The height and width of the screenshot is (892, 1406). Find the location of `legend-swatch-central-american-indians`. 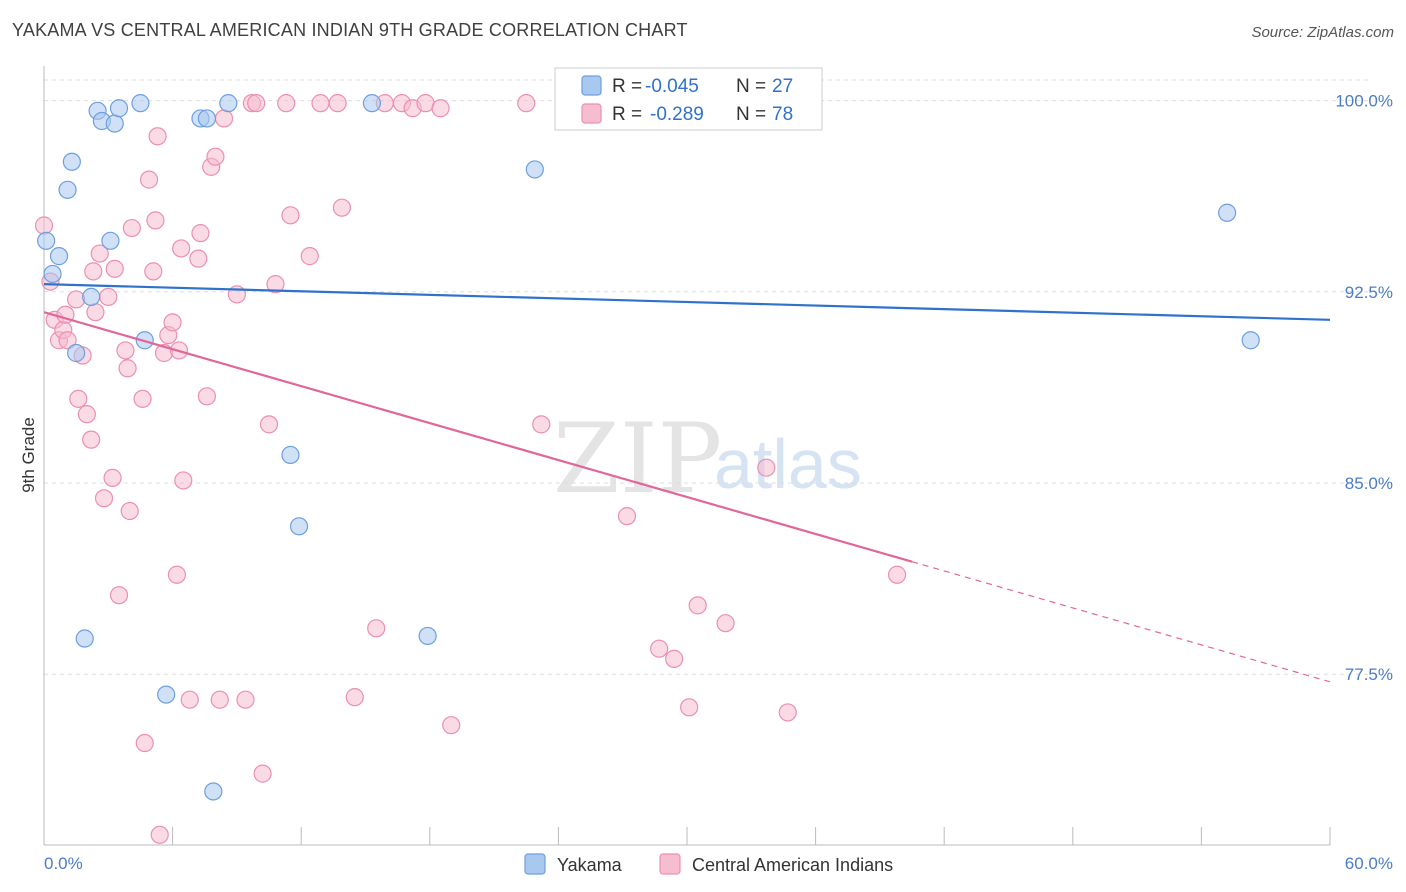

legend-swatch-central-american-indians is located at coordinates (591, 113).